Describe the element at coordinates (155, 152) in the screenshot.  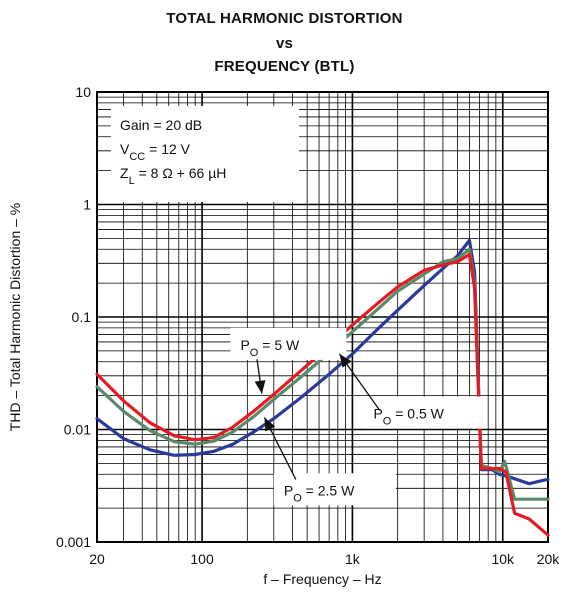
I see `condition-text: VCC = 12 V` at that location.